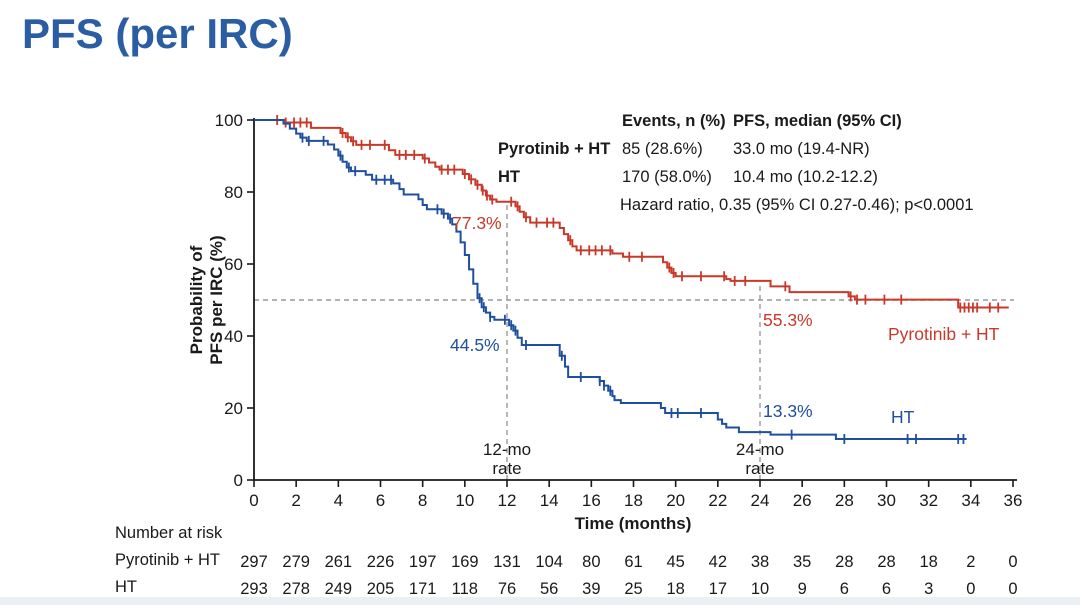  Describe the element at coordinates (509, 177) in the screenshot. I see `stats-row-ht-label: HT` at that location.